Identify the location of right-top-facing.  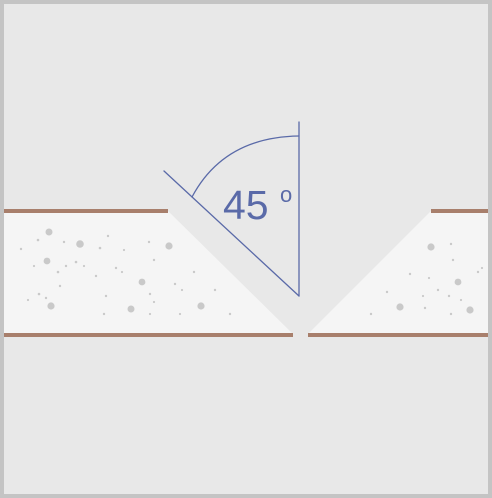
(459, 211).